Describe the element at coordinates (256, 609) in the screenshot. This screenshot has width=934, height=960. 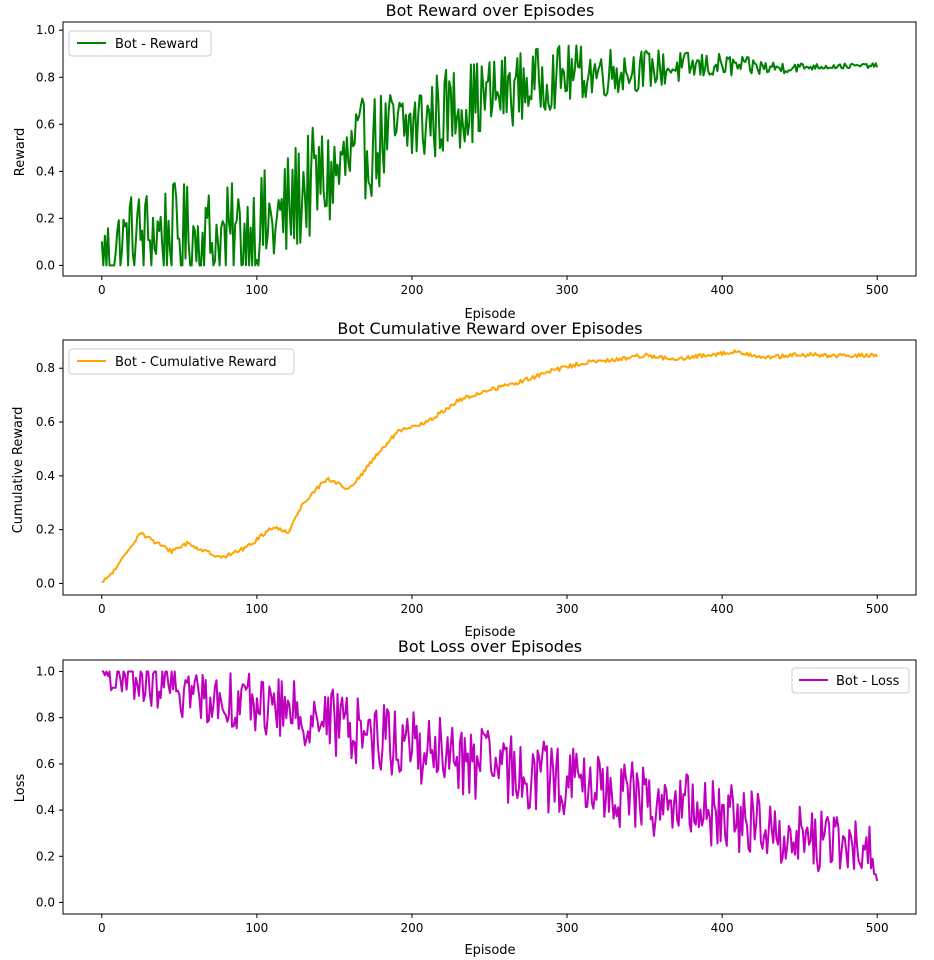
I see `cumulative-reward-x-tick-label: 100` at that location.